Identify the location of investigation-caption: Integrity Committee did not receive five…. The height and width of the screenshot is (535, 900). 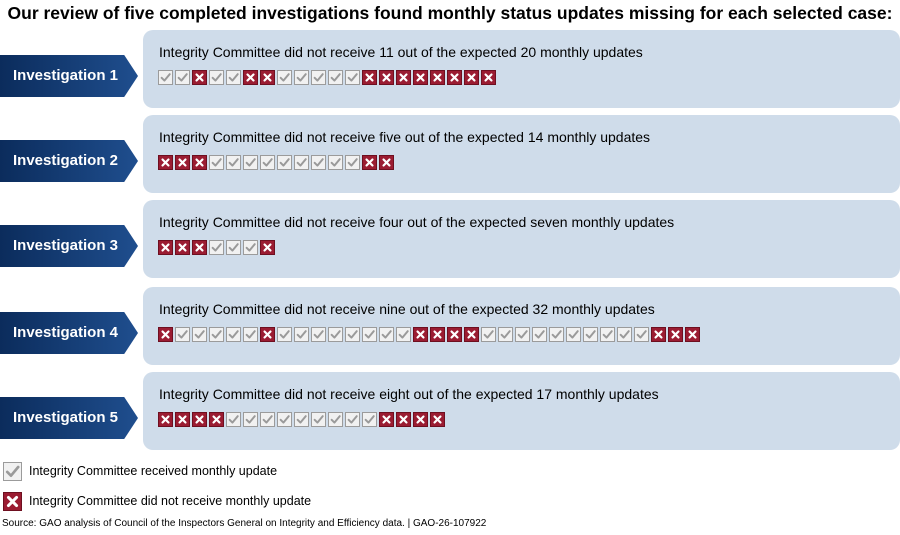
(405, 137).